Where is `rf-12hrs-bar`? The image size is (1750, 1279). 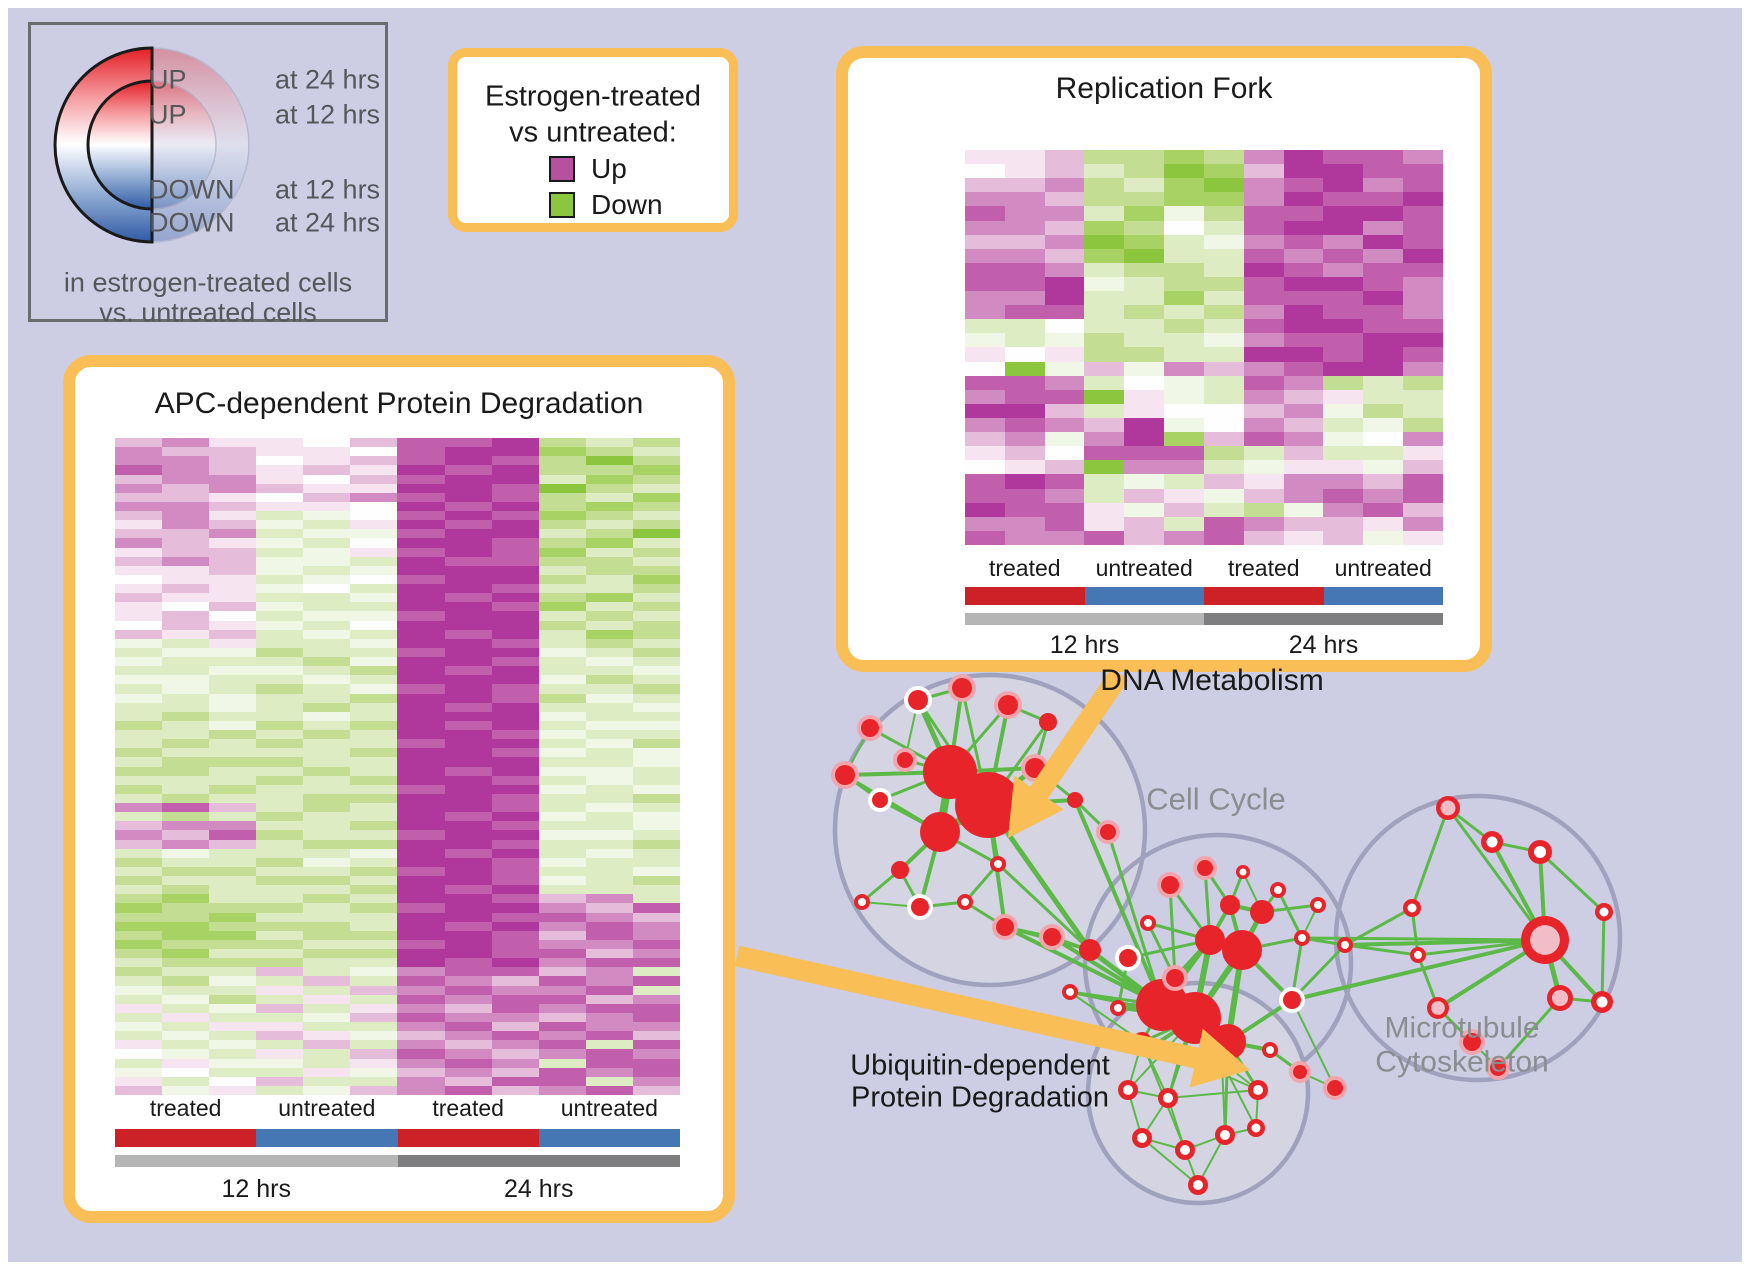
rf-12hrs-bar is located at coordinates (1084, 619).